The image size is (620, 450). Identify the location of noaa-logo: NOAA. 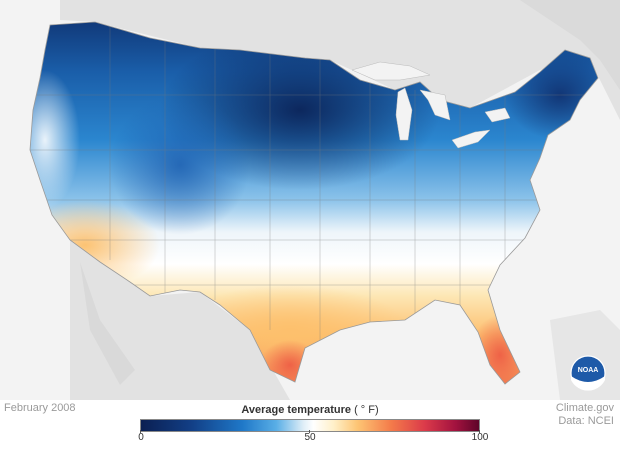
(588, 373).